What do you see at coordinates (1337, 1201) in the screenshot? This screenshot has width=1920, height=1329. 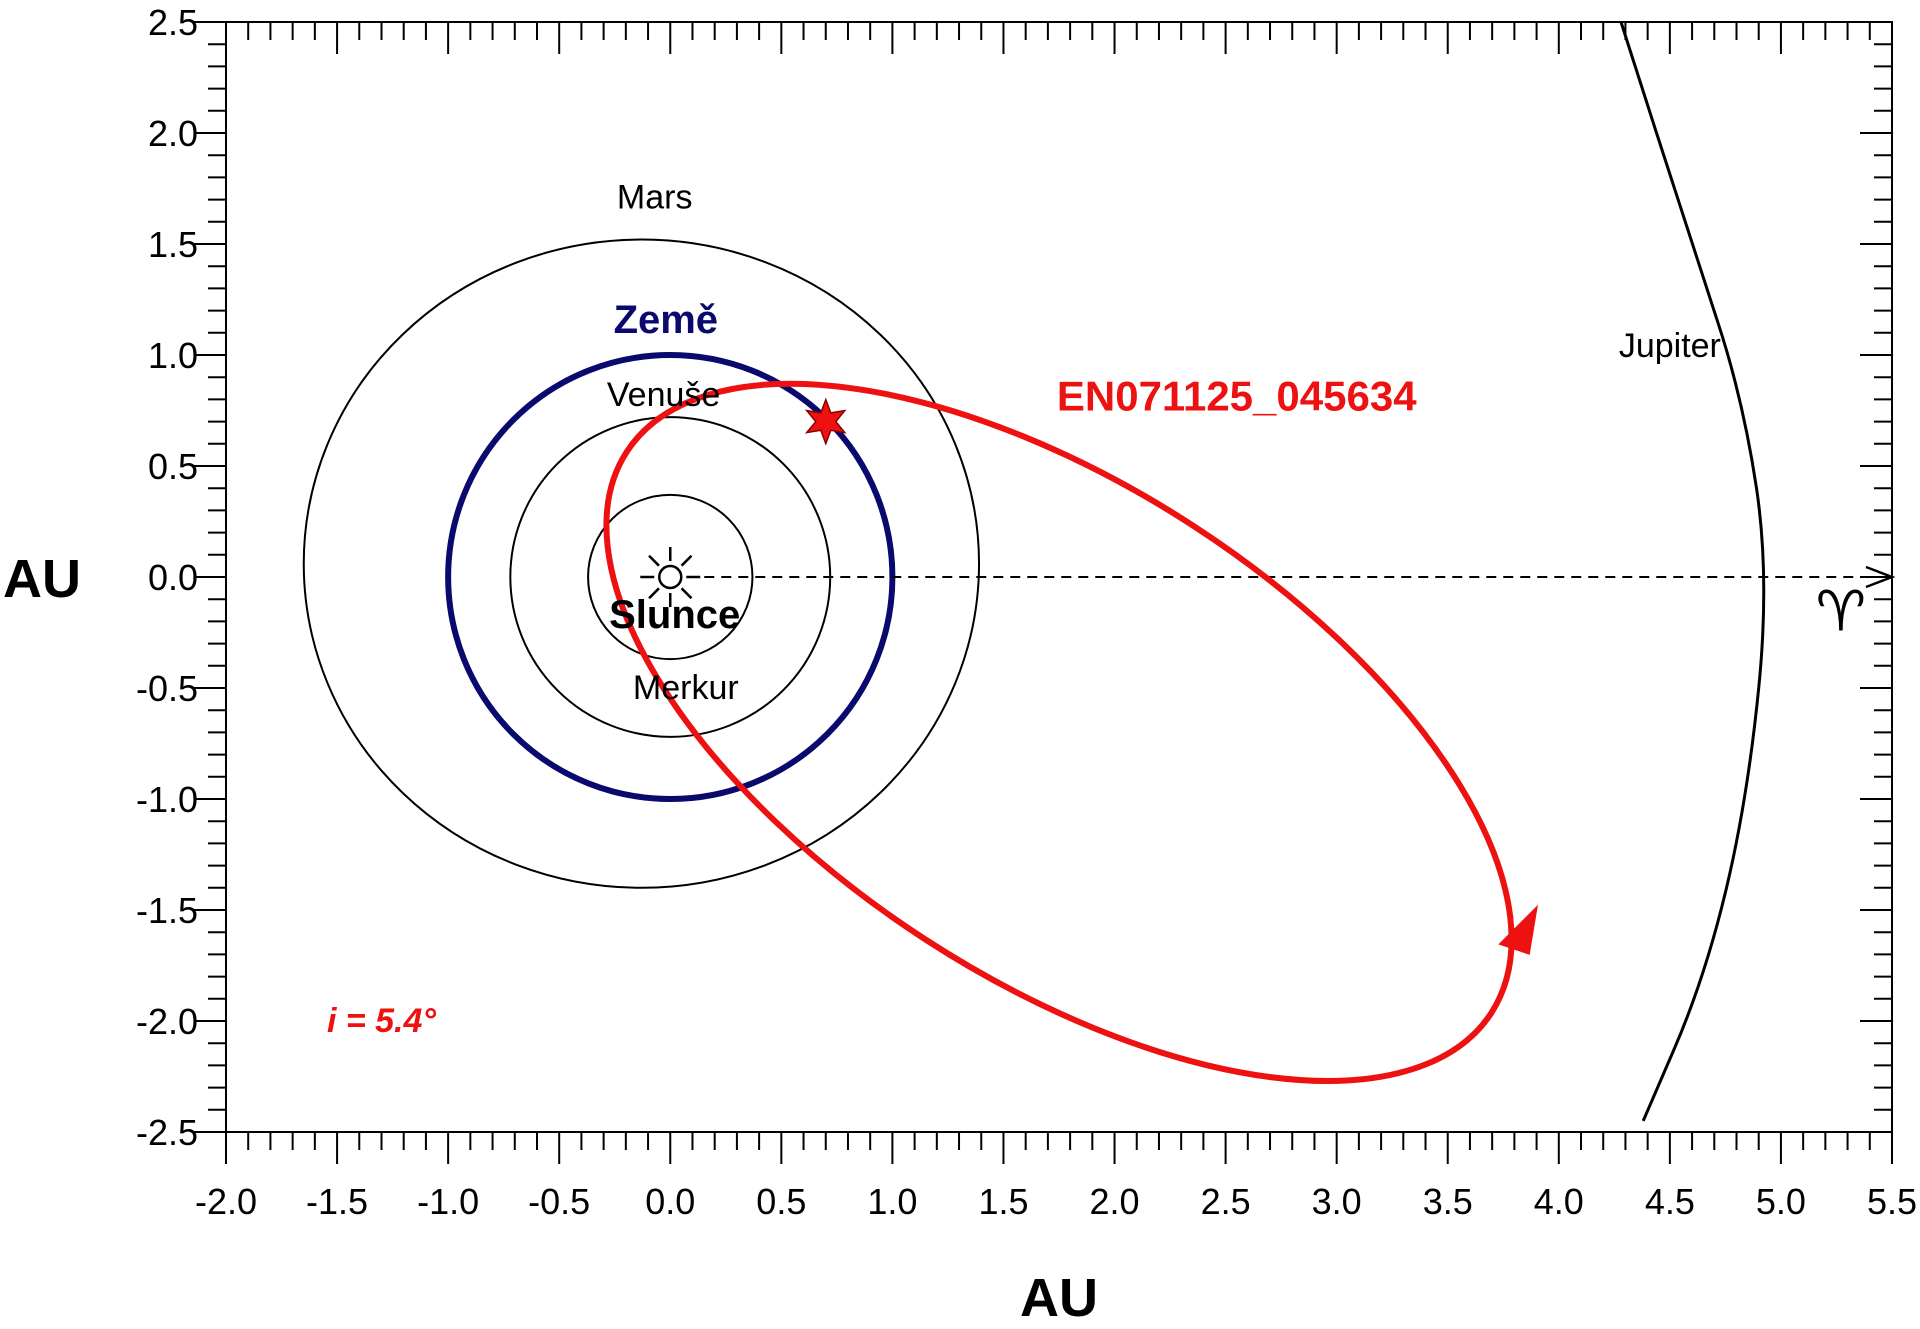 I see `x-tick-label: 3.0` at bounding box center [1337, 1201].